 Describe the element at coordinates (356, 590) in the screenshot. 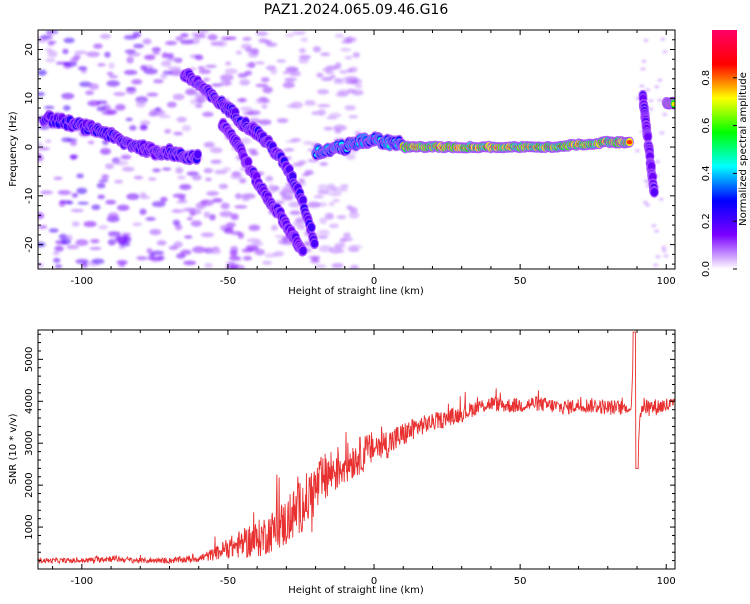

I see `snr-x-label: Height of straight line (km)` at that location.